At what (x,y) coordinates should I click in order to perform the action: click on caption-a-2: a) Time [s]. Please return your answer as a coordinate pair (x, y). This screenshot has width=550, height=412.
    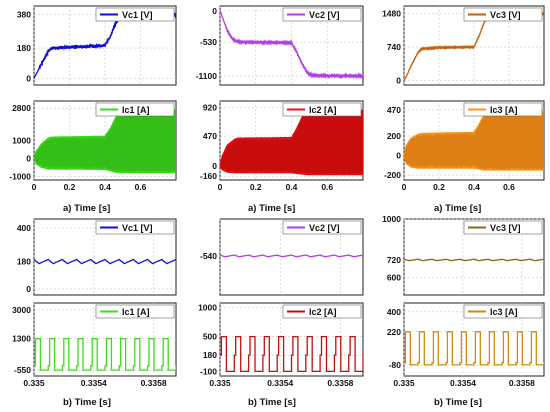
    Looking at the image, I should click on (271, 208).